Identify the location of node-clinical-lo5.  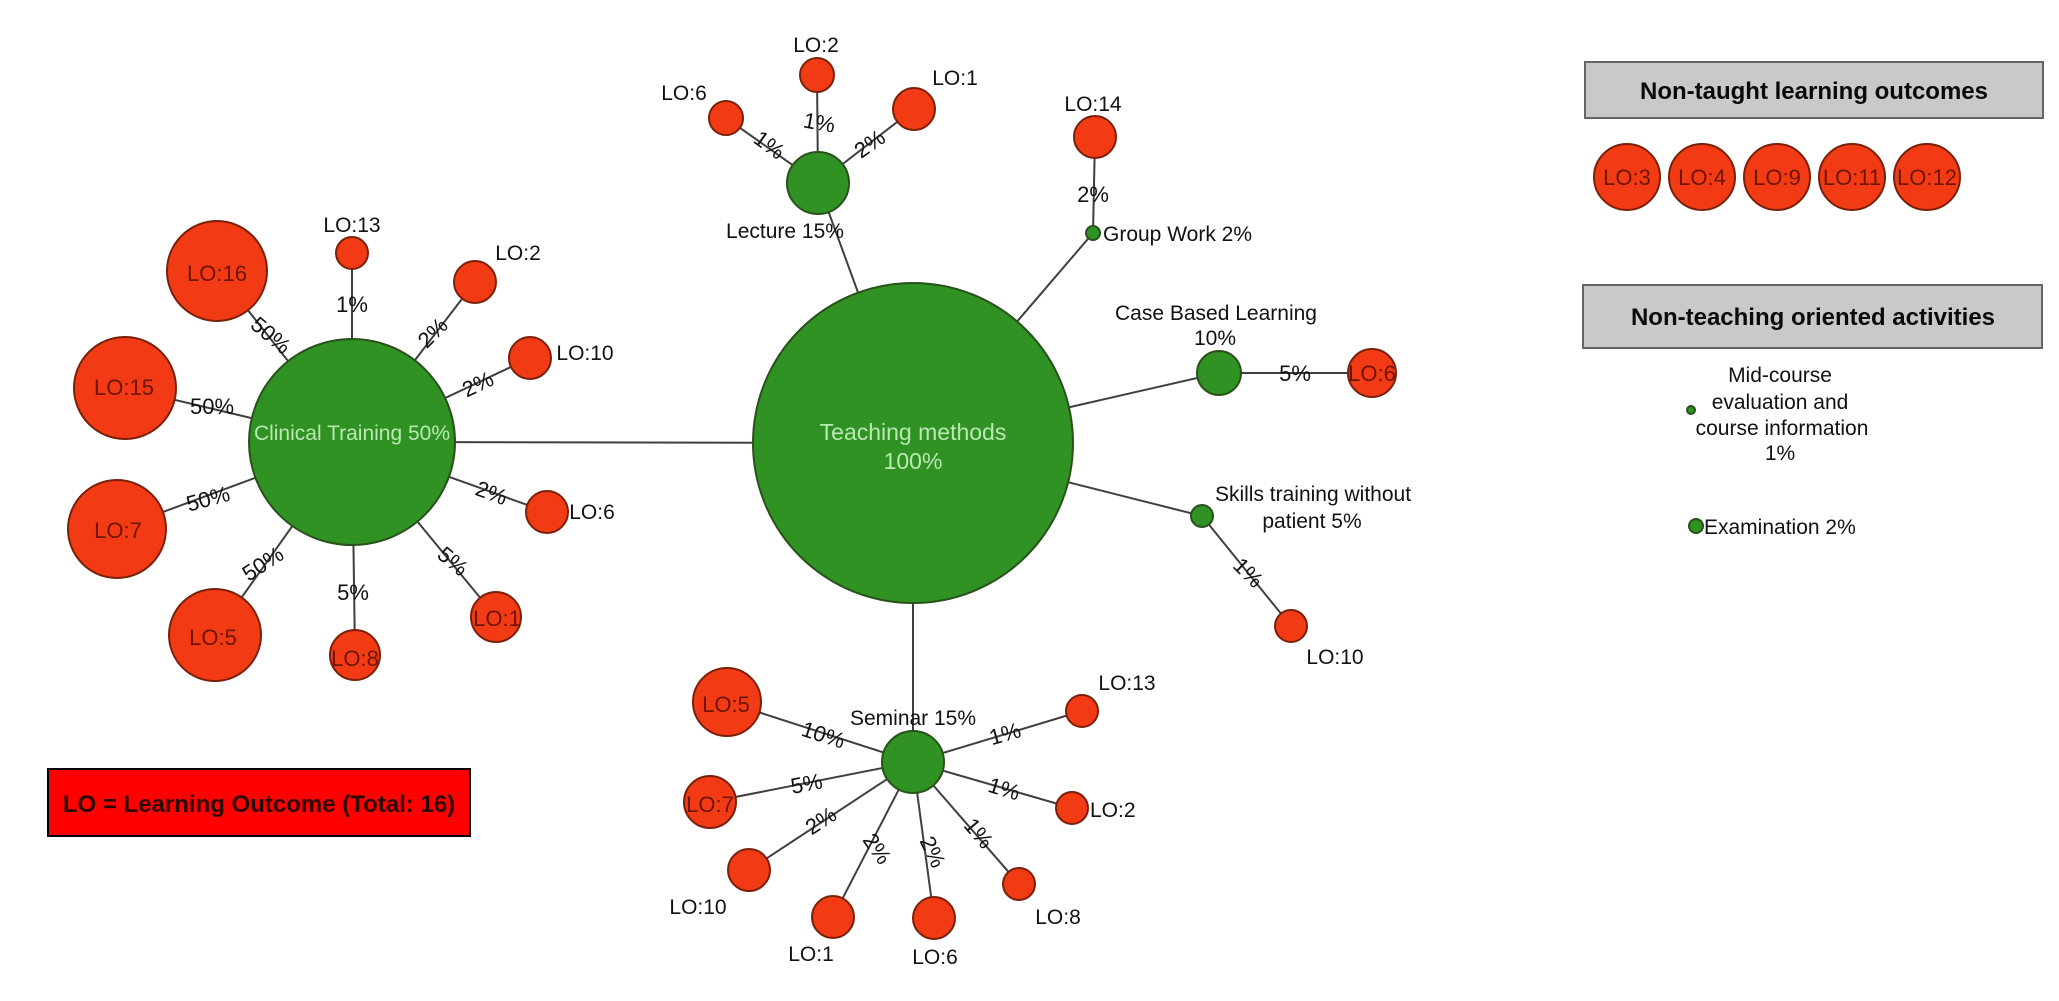
(215, 635).